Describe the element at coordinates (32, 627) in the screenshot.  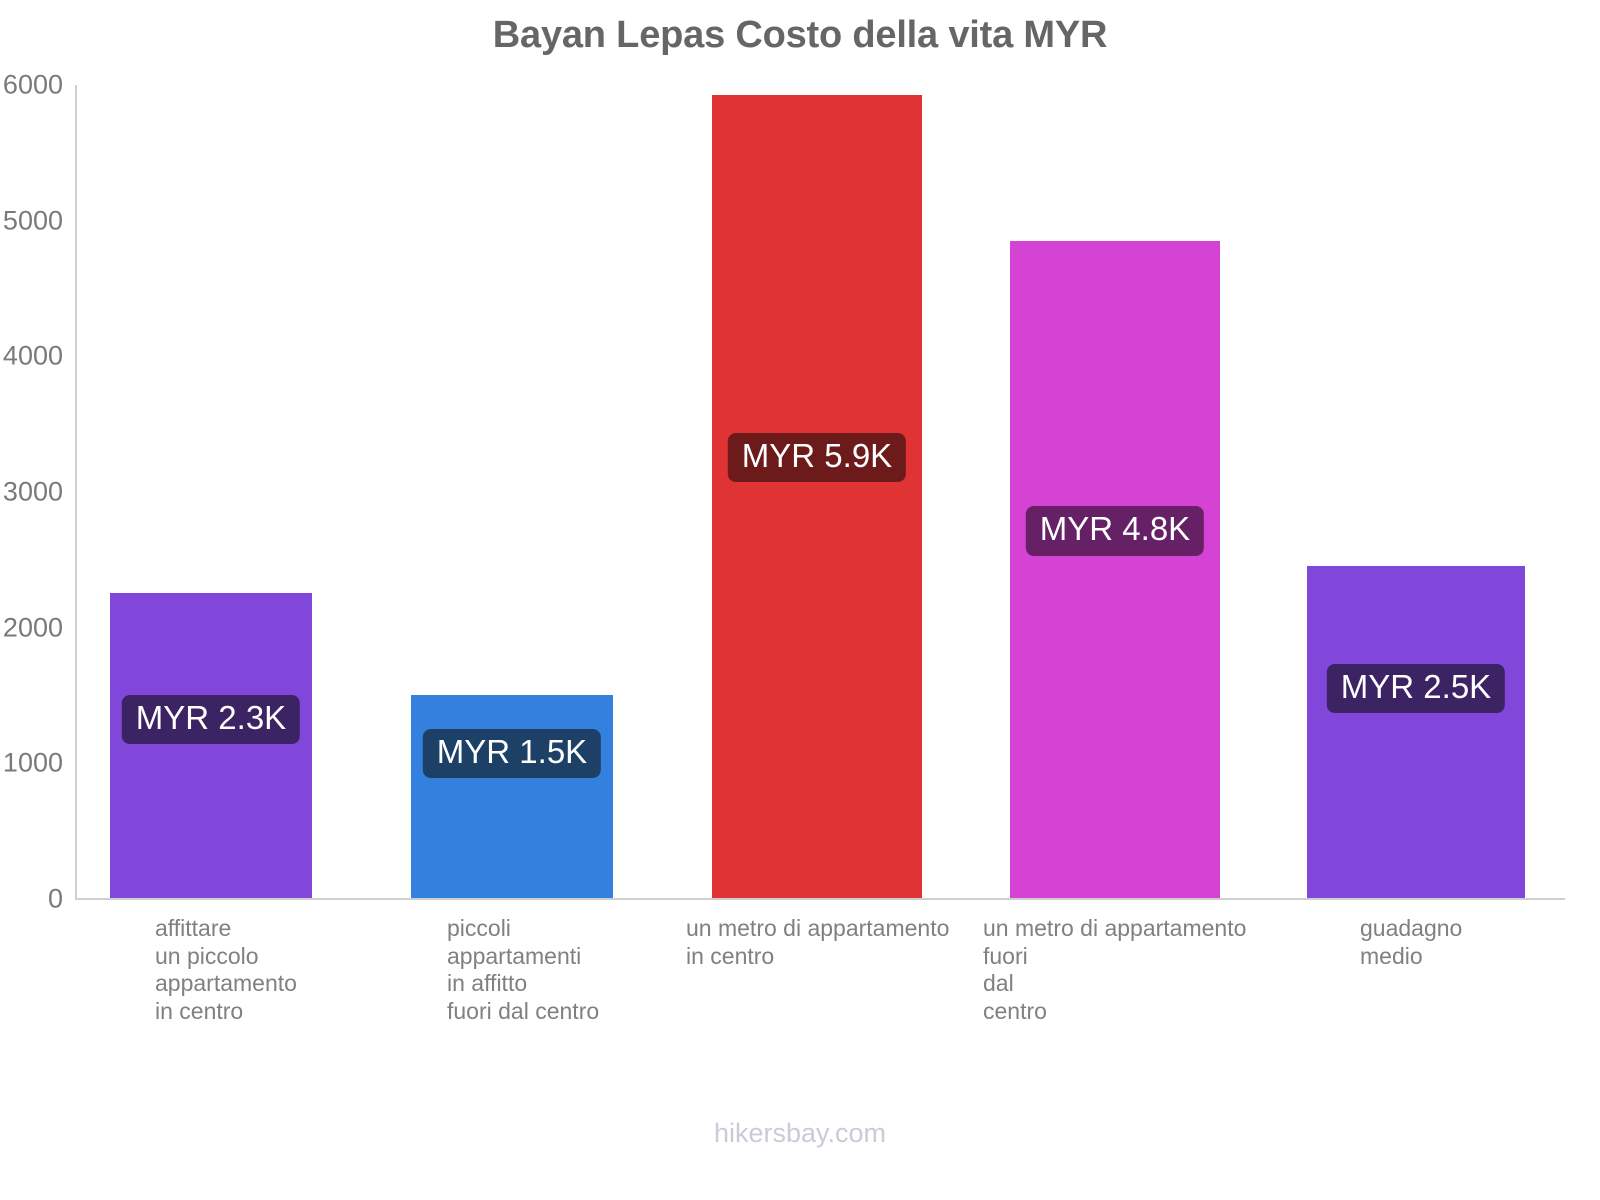
I see `y-tick-2000: 2000` at that location.